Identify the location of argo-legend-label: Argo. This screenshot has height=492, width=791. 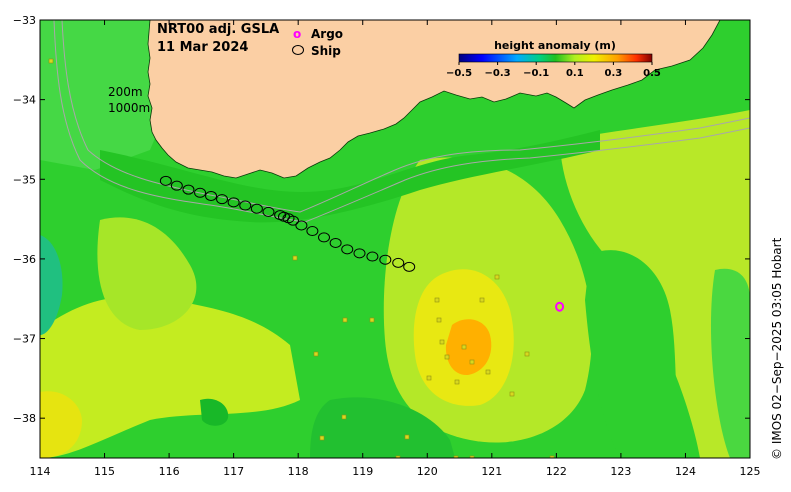
(327, 34).